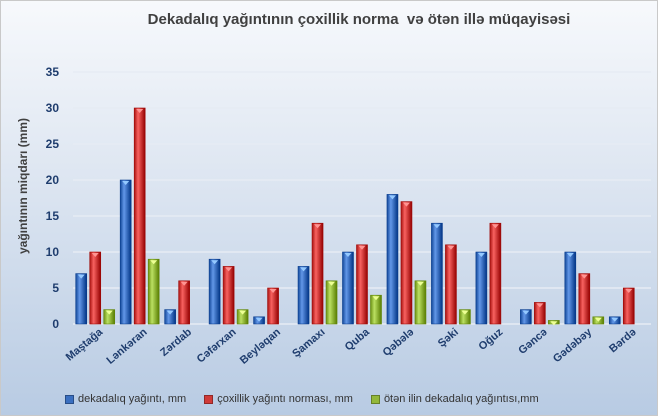  What do you see at coordinates (53, 180) in the screenshot?
I see `y-tick-label: 20` at bounding box center [53, 180].